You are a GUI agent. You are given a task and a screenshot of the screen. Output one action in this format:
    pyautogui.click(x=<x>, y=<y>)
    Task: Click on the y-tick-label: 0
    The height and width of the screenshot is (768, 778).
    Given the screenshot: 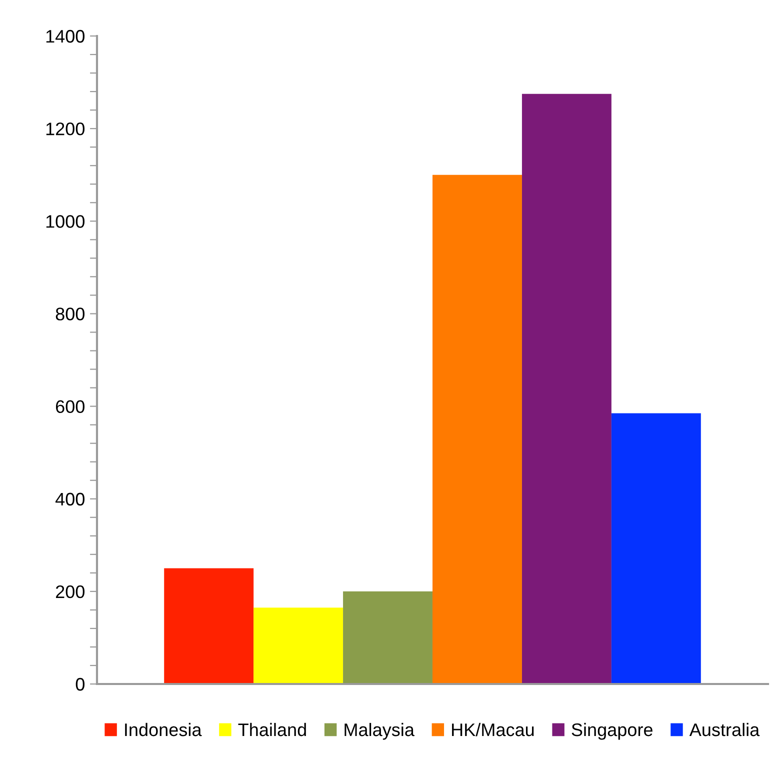 What is the action you would take?
    pyautogui.click(x=80, y=684)
    